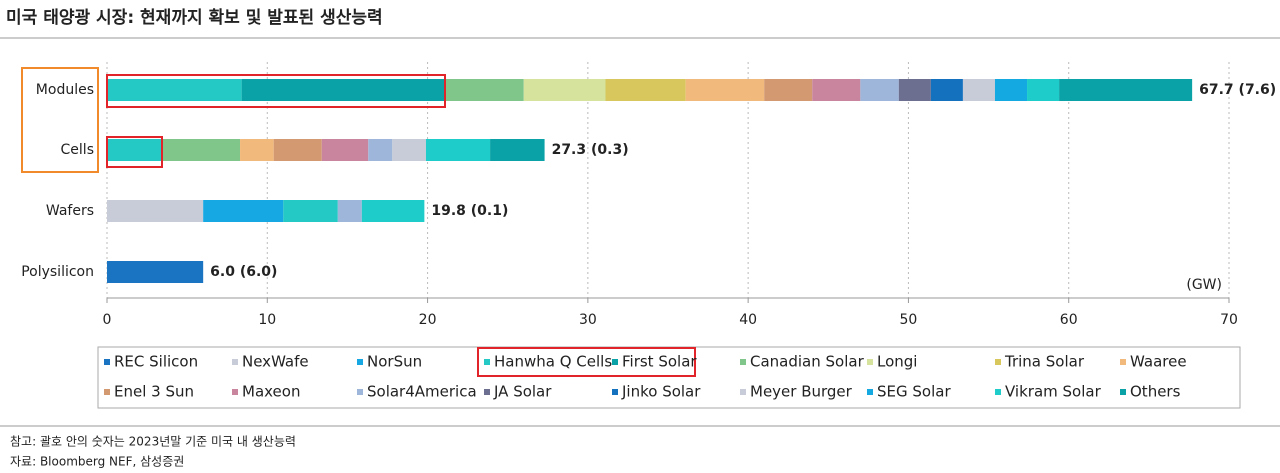  What do you see at coordinates (428, 320) in the screenshot?
I see `x-tick-label: 20` at bounding box center [428, 320].